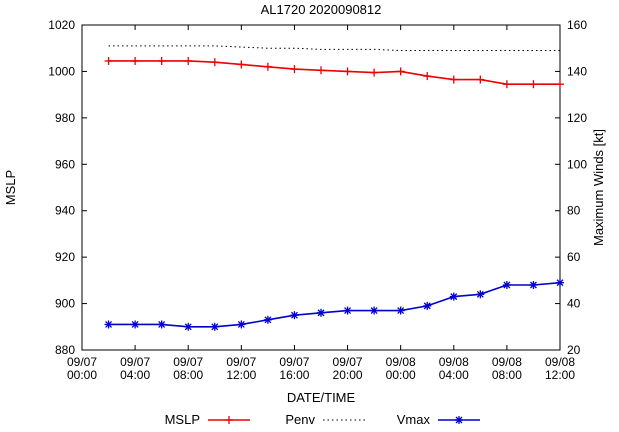 The width and height of the screenshot is (619, 432). I want to click on x-axis-tick-label-time: 20:00, so click(348, 375).